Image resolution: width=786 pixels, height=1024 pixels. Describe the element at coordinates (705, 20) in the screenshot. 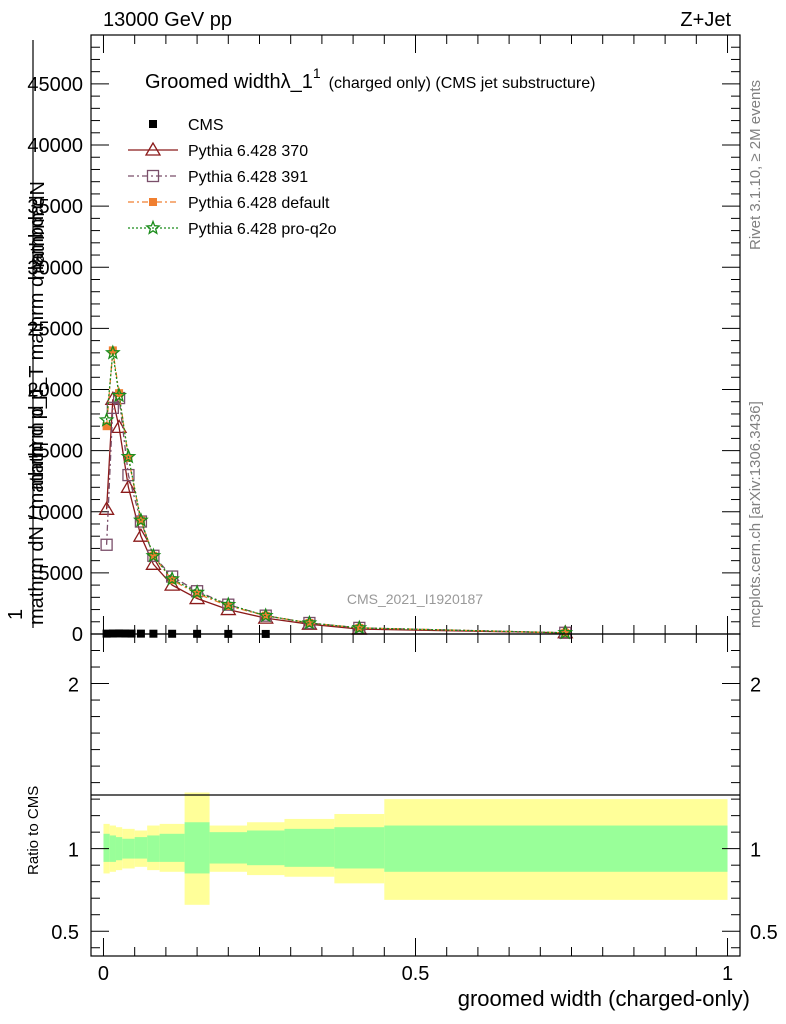

I see `header-right: Z+Jet` at that location.